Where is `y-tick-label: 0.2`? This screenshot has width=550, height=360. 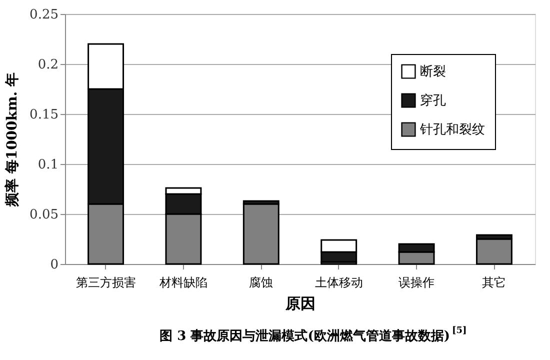
y-tick-label: 0.2 is located at coordinates (48, 65).